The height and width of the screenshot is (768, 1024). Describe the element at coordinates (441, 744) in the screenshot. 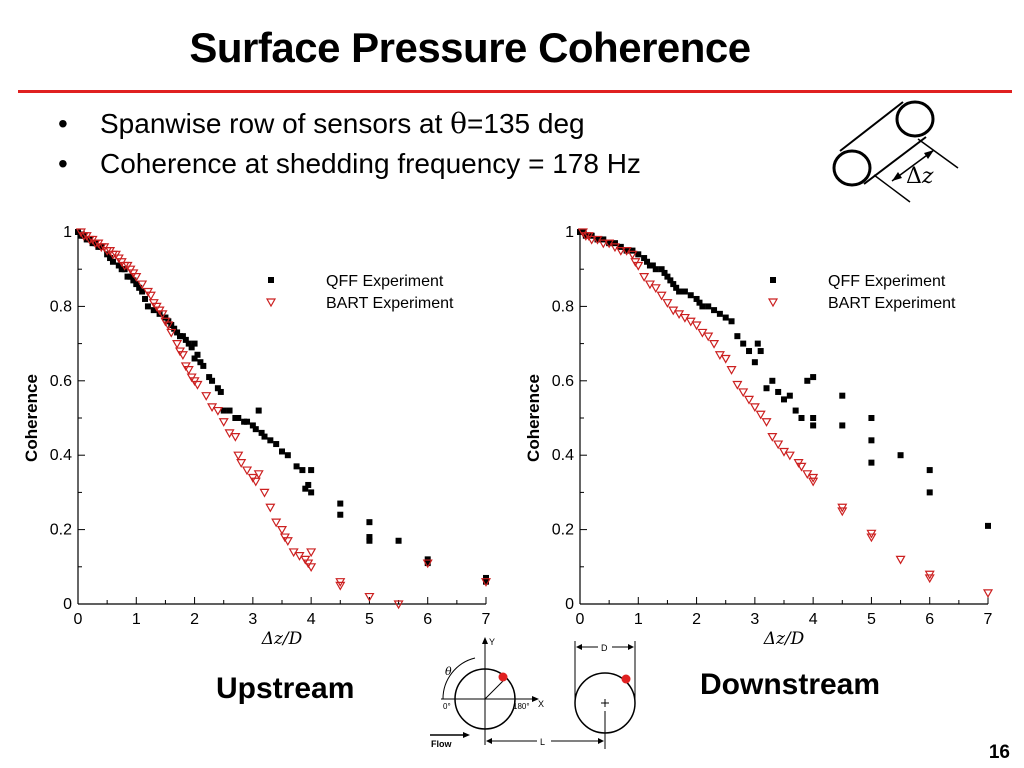

I see `flow-label: Flow` at that location.